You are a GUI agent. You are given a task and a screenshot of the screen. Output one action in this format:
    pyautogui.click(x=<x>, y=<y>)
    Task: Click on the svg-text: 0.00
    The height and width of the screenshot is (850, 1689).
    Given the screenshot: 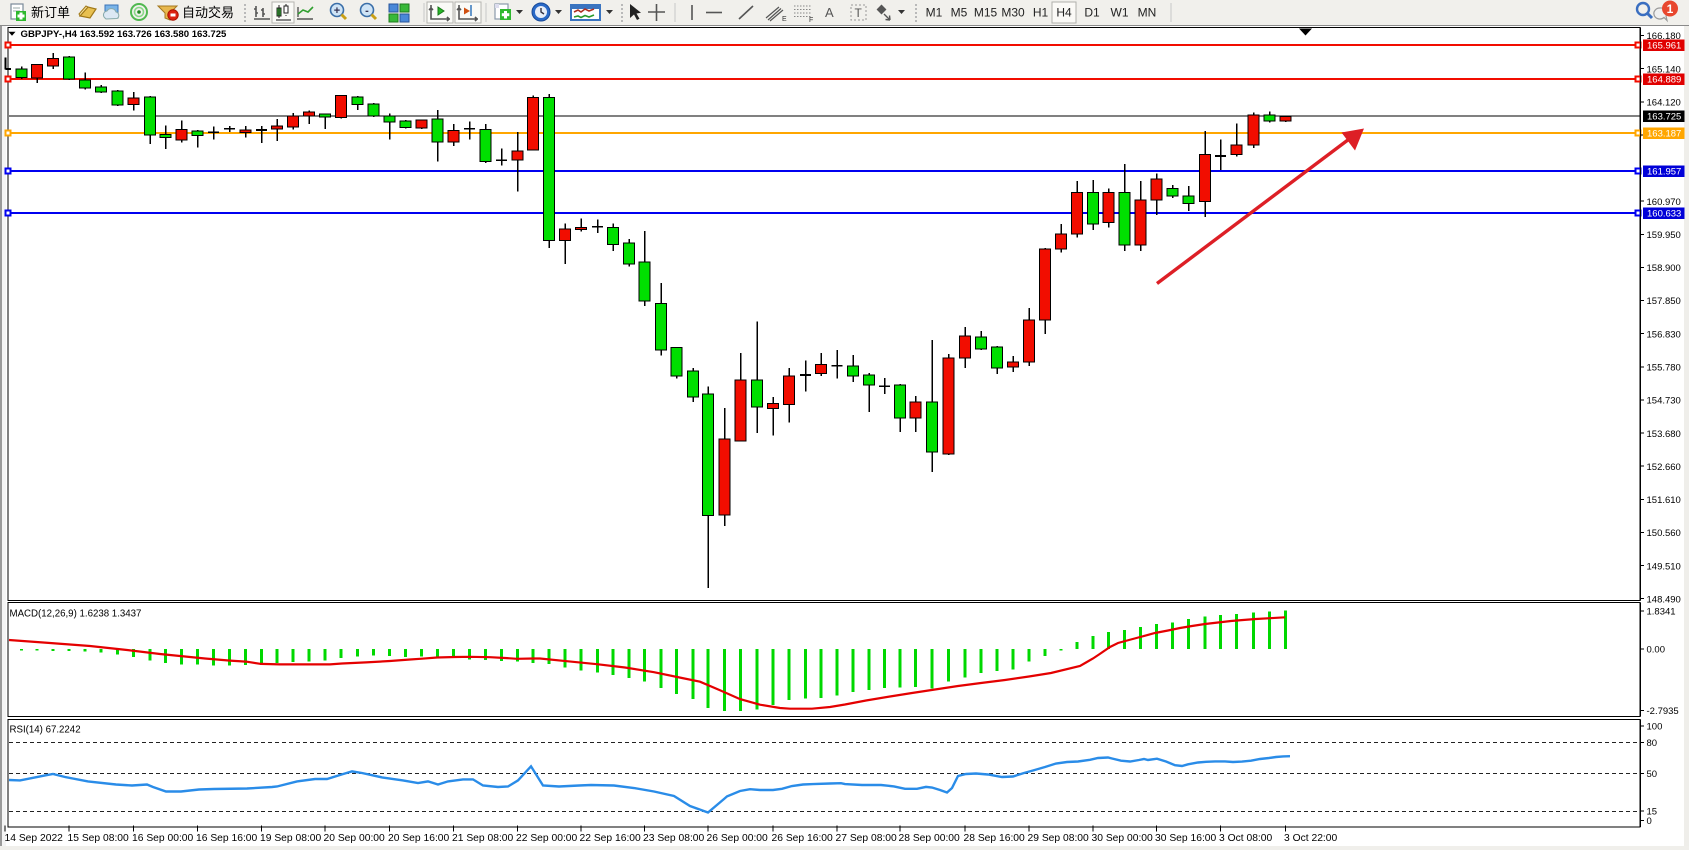 What is the action you would take?
    pyautogui.click(x=1656, y=650)
    